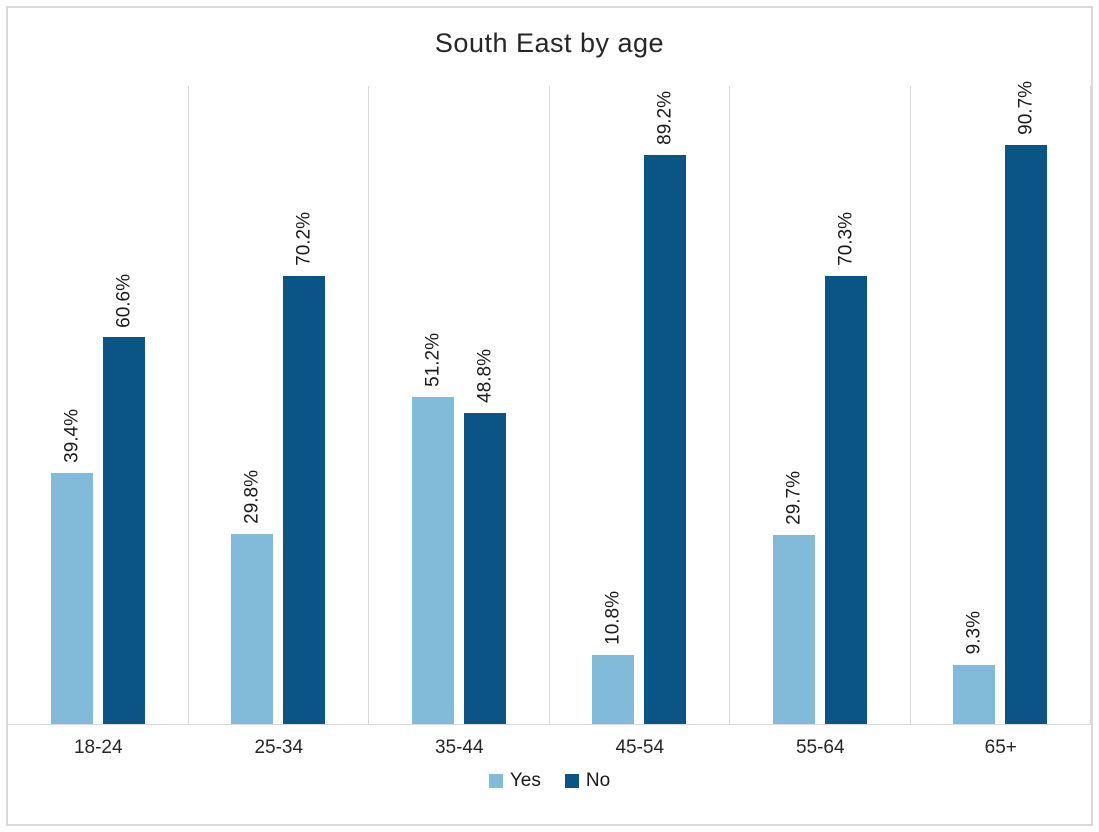 The width and height of the screenshot is (1099, 832). I want to click on category-group-18-24: 39.4% 60.6%, so click(98, 405).